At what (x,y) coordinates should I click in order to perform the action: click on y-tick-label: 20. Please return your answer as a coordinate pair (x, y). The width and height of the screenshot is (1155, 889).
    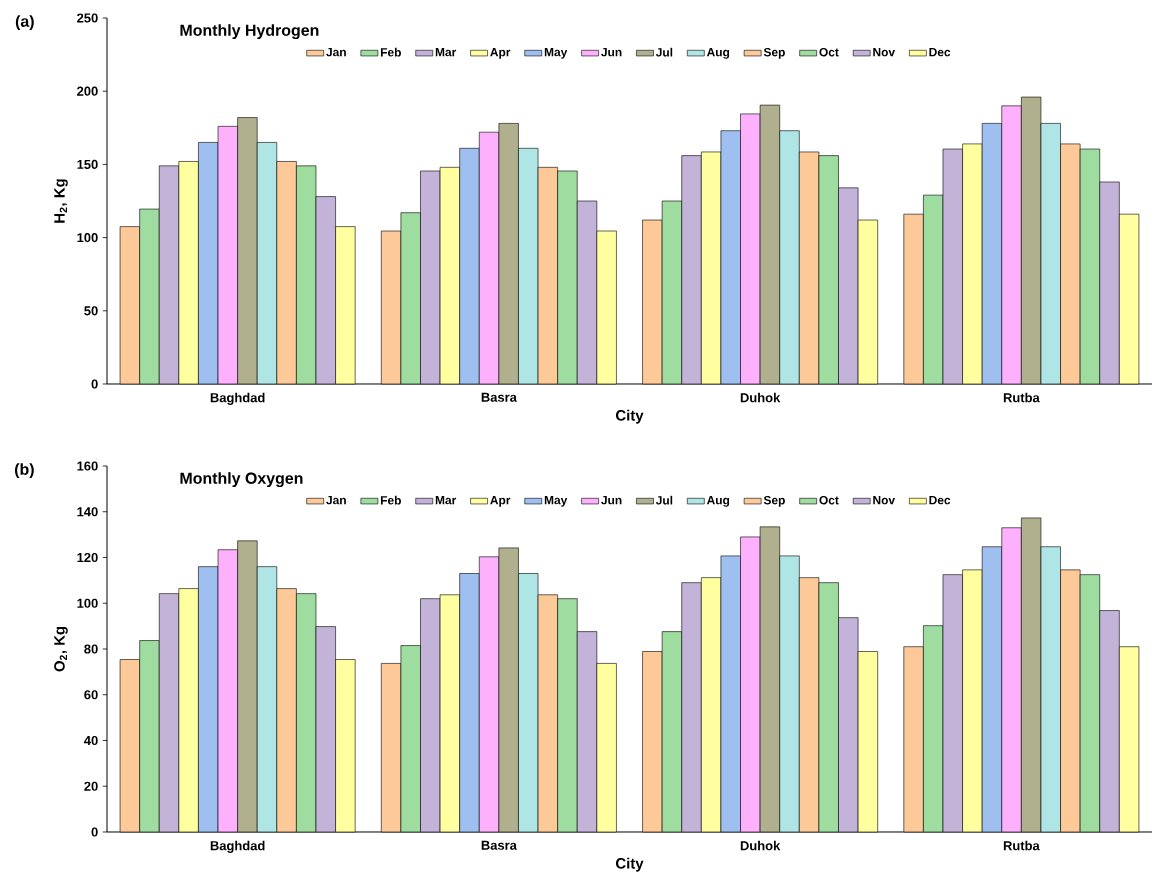
    Looking at the image, I should click on (91, 786).